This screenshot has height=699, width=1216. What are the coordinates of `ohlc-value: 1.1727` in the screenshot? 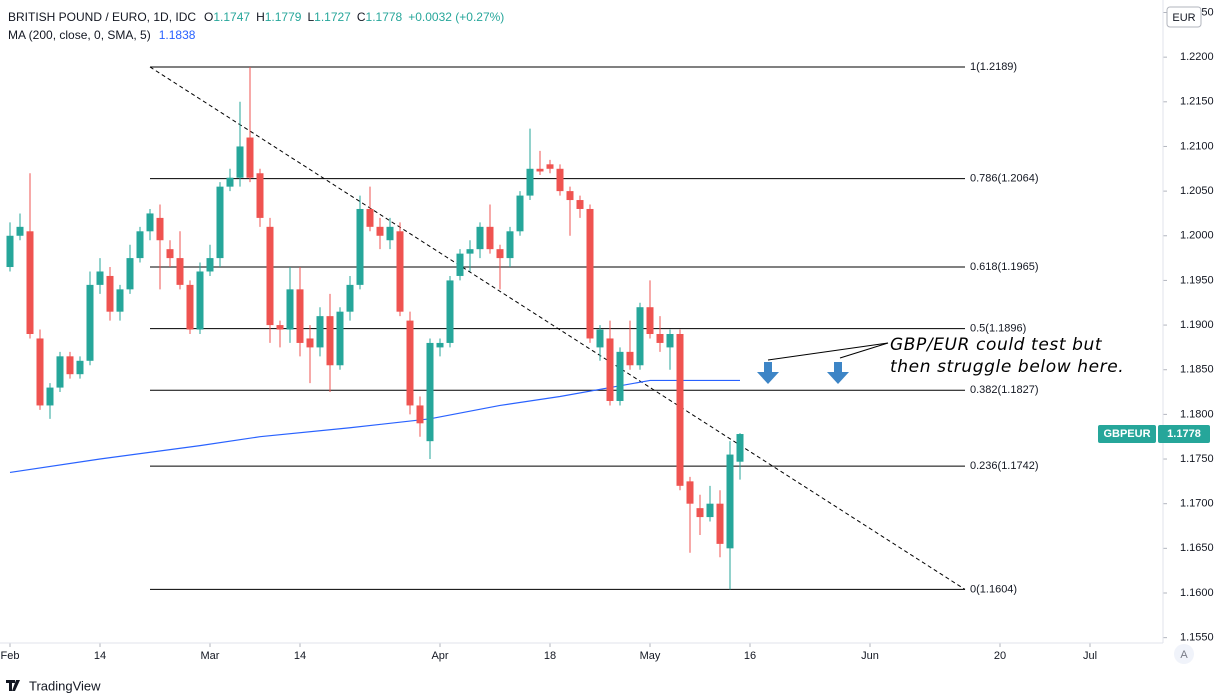 It's located at (332, 17).